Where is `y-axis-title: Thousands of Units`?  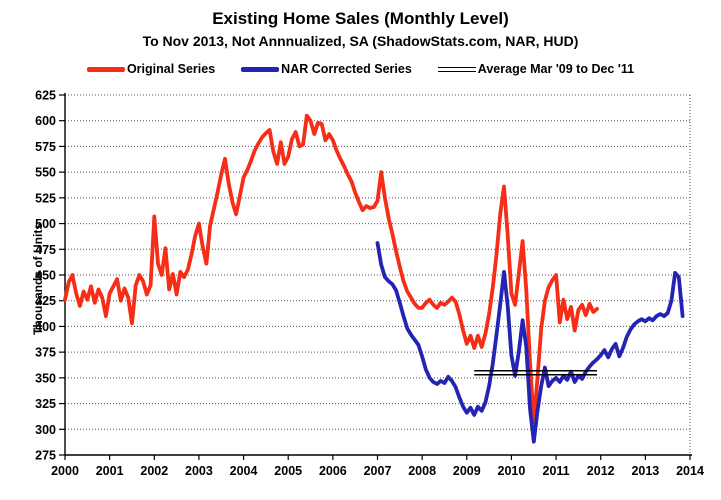
y-axis-title: Thousands of Units is located at coordinates (38, 279).